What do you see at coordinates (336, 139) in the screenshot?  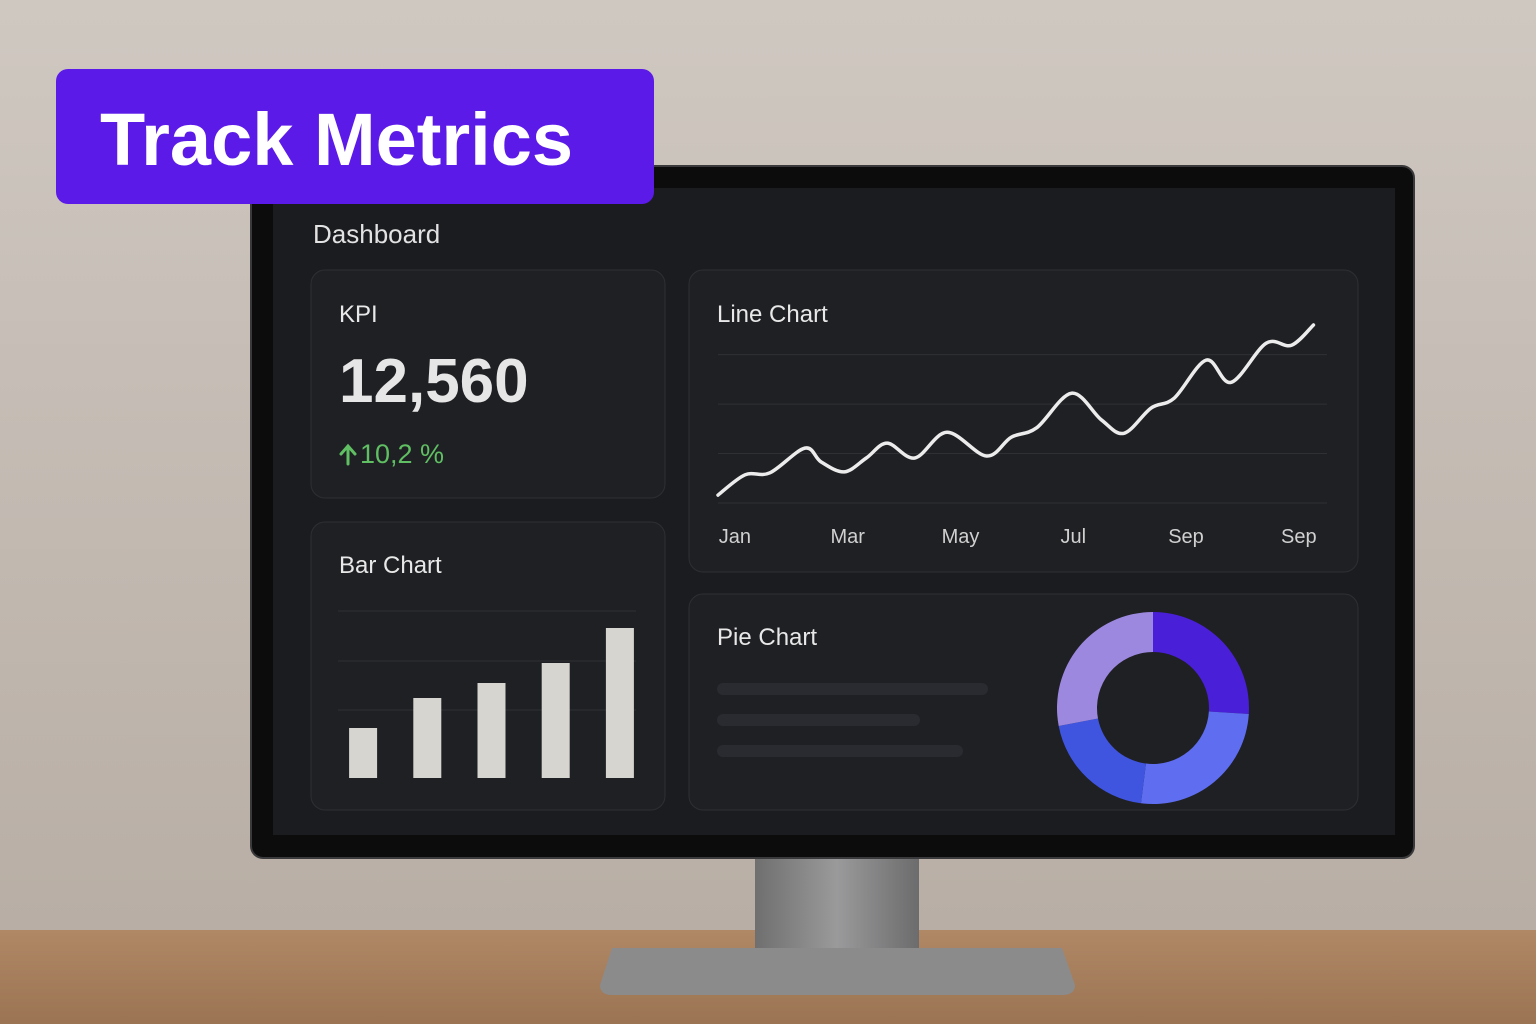 I see `page-title: Track Metrics` at bounding box center [336, 139].